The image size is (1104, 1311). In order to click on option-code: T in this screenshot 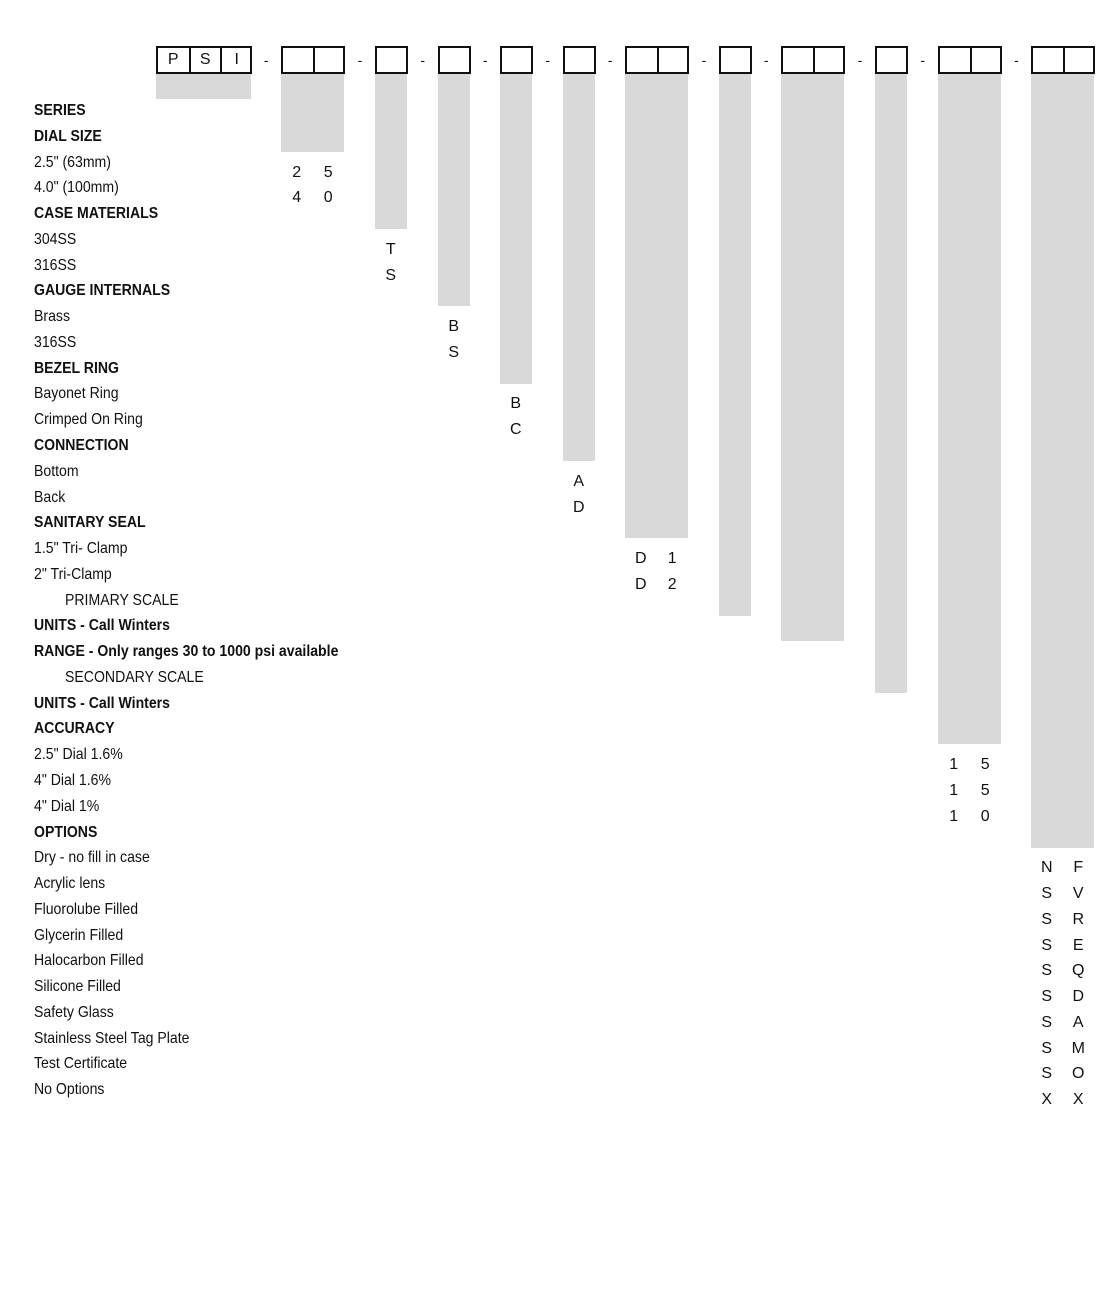, I will do `click(390, 249)`.